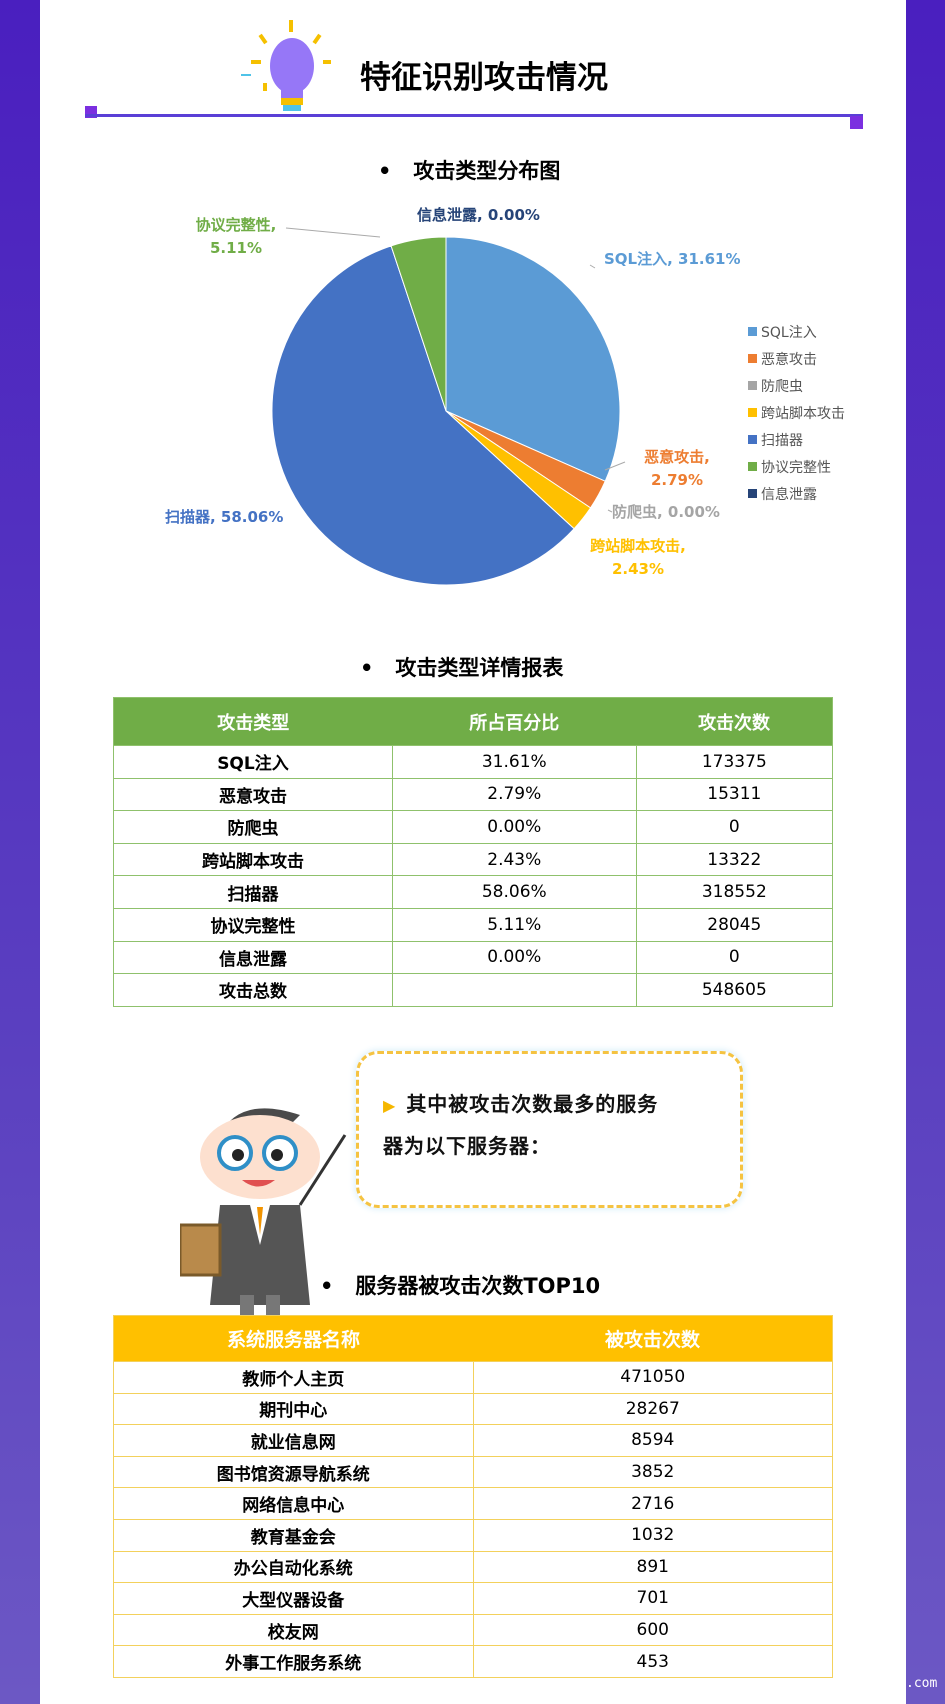 The image size is (945, 1704). I want to click on table-row: 恶意攻击 2.79% 15311, so click(473, 794).